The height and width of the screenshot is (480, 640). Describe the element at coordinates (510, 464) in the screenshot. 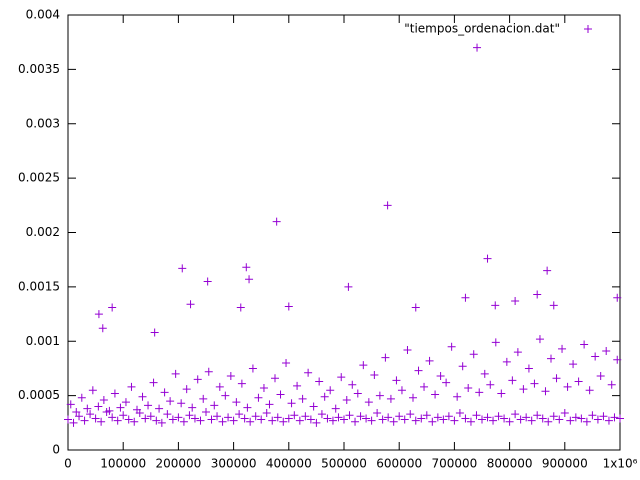

I see `x-tick-label: 800000` at that location.